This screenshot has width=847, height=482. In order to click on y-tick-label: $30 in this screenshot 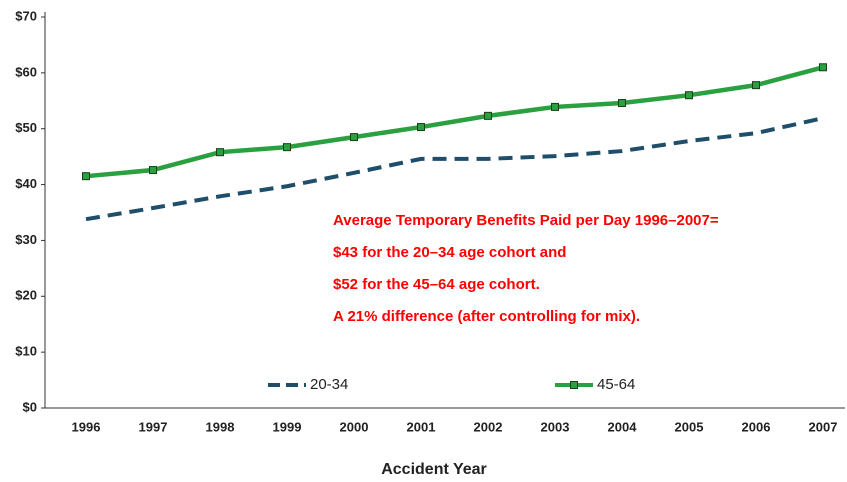, I will do `click(26, 239)`.